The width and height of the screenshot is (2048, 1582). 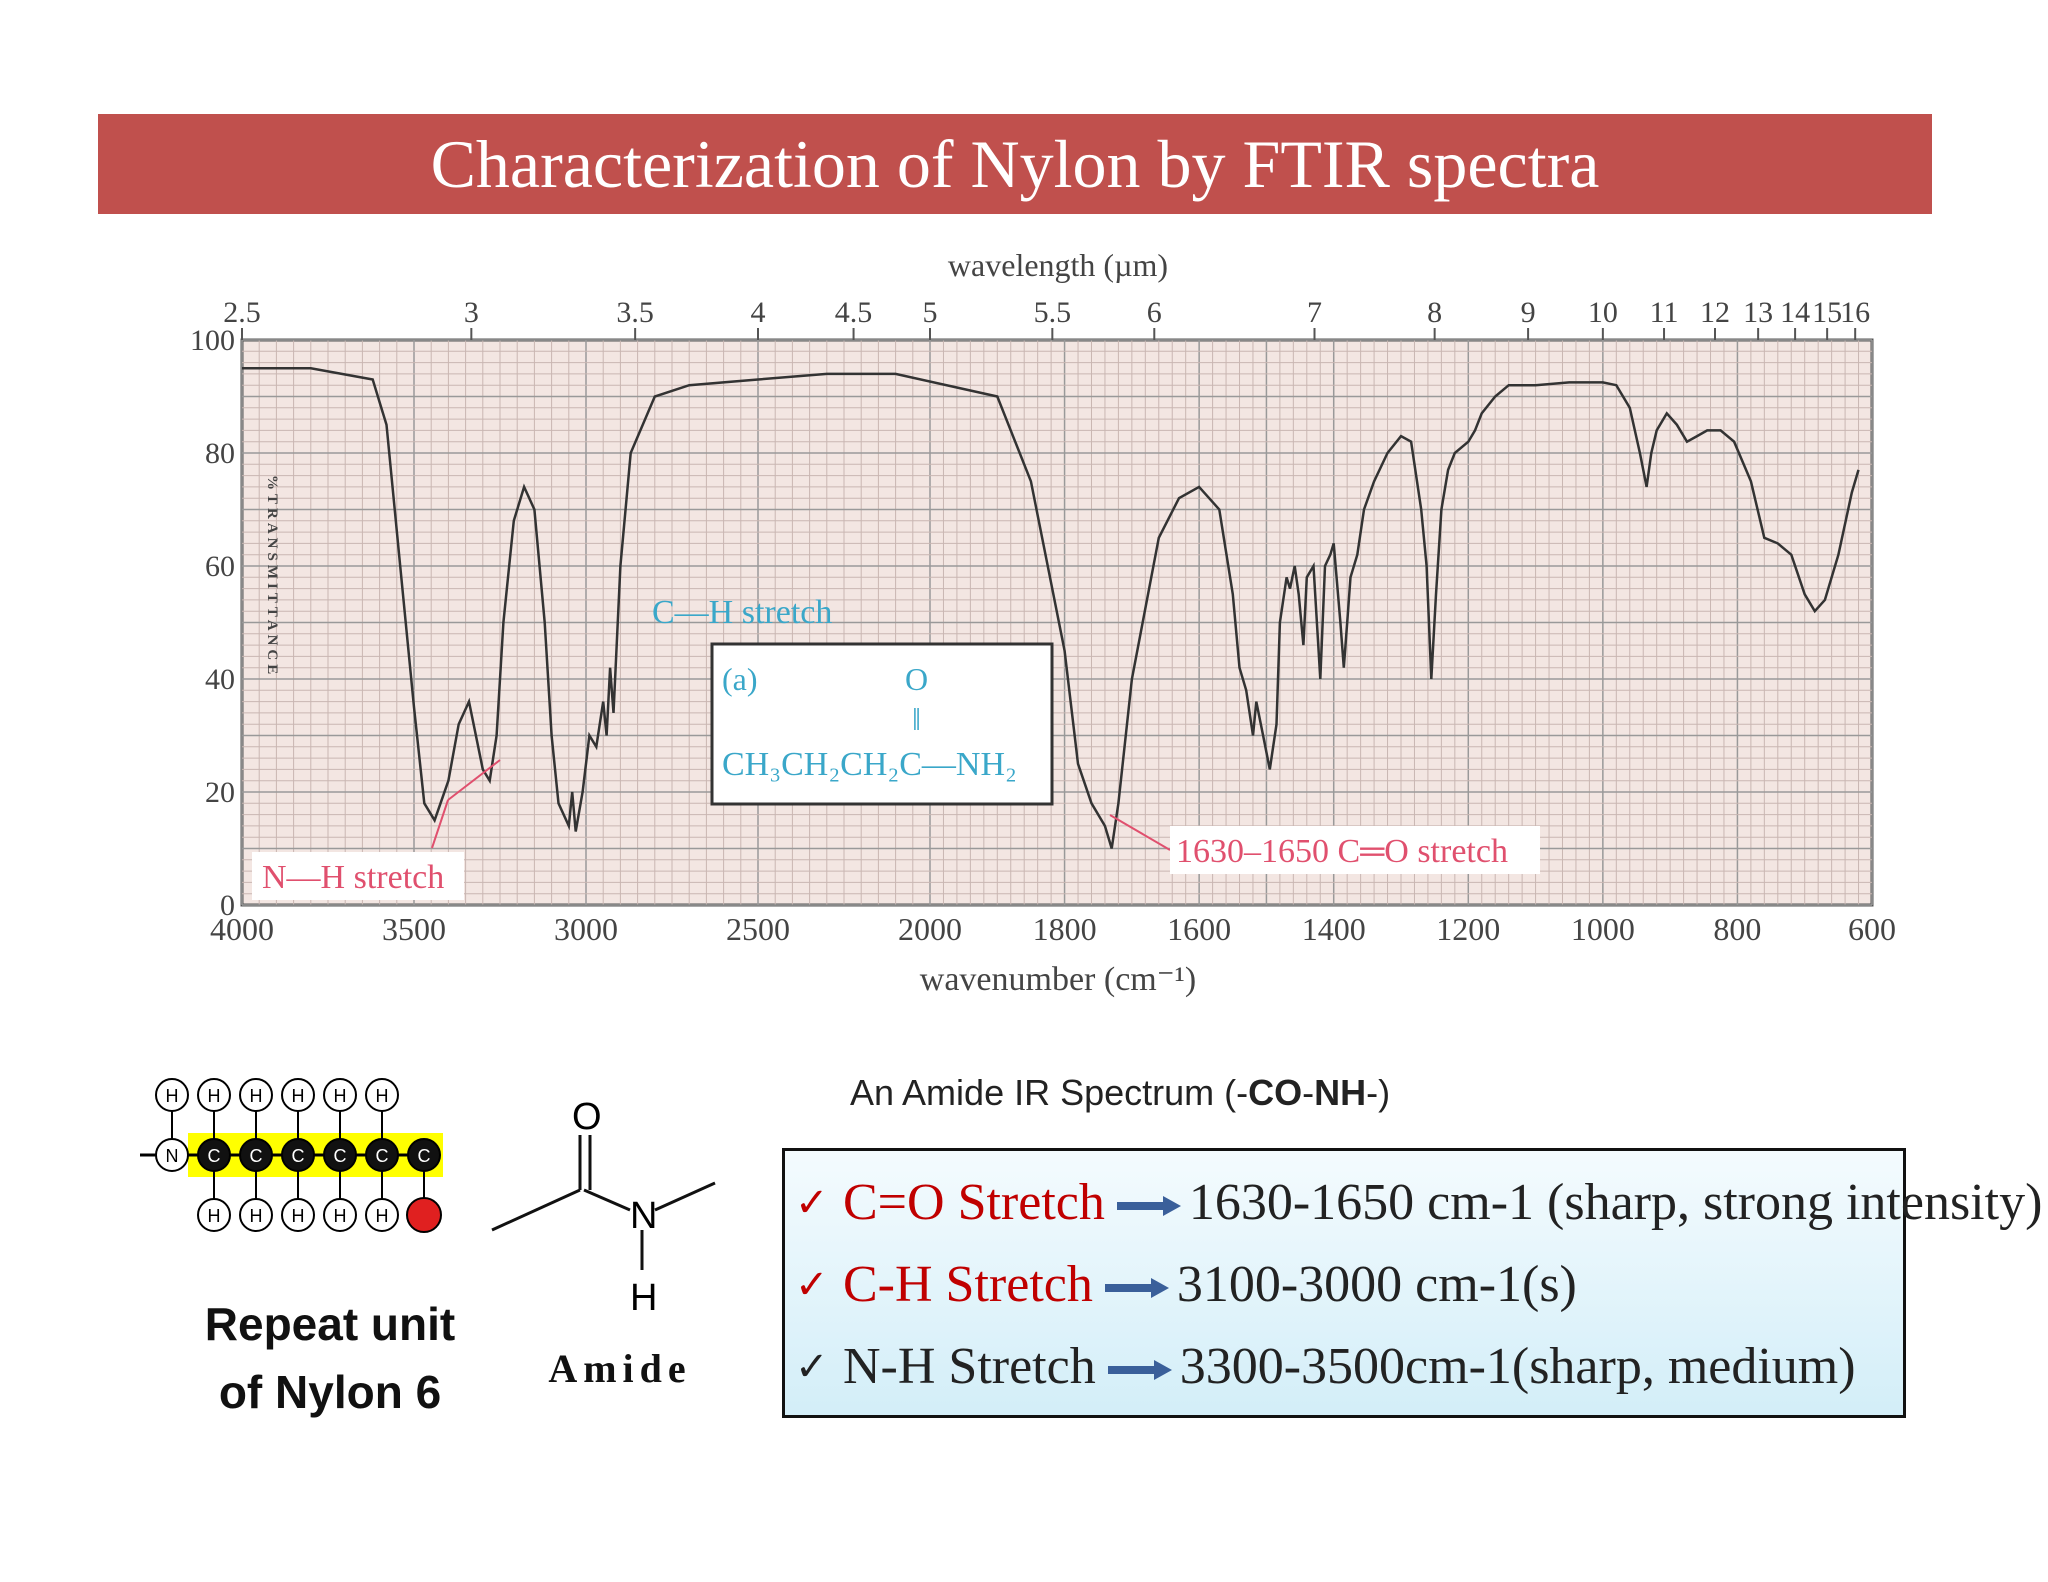 I want to click on repeat-unit-line1: Repeat unit, so click(x=330, y=1324).